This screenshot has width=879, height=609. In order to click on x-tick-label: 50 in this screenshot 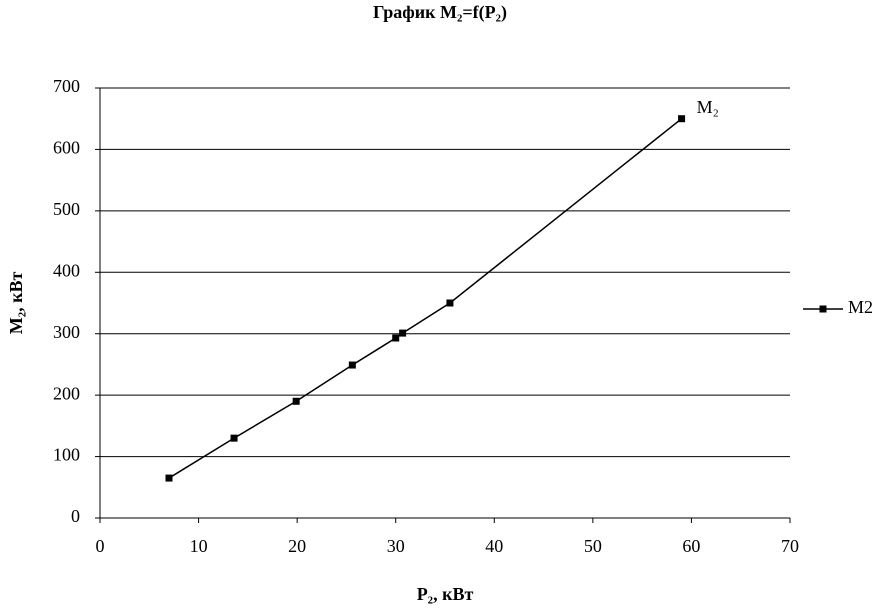, I will do `click(593, 546)`.